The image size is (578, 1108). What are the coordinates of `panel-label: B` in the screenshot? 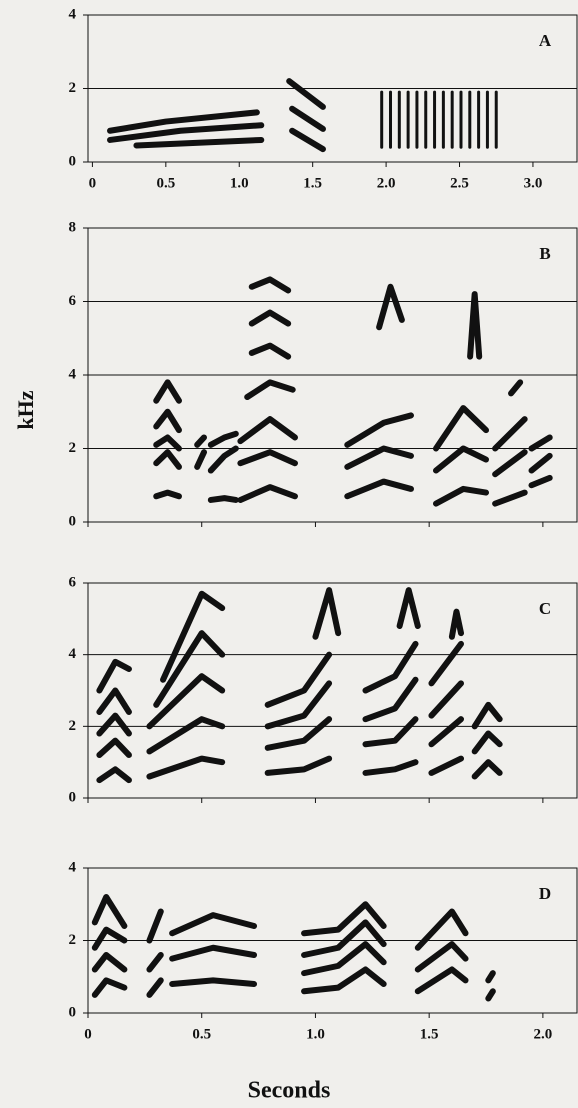 It's located at (544, 253).